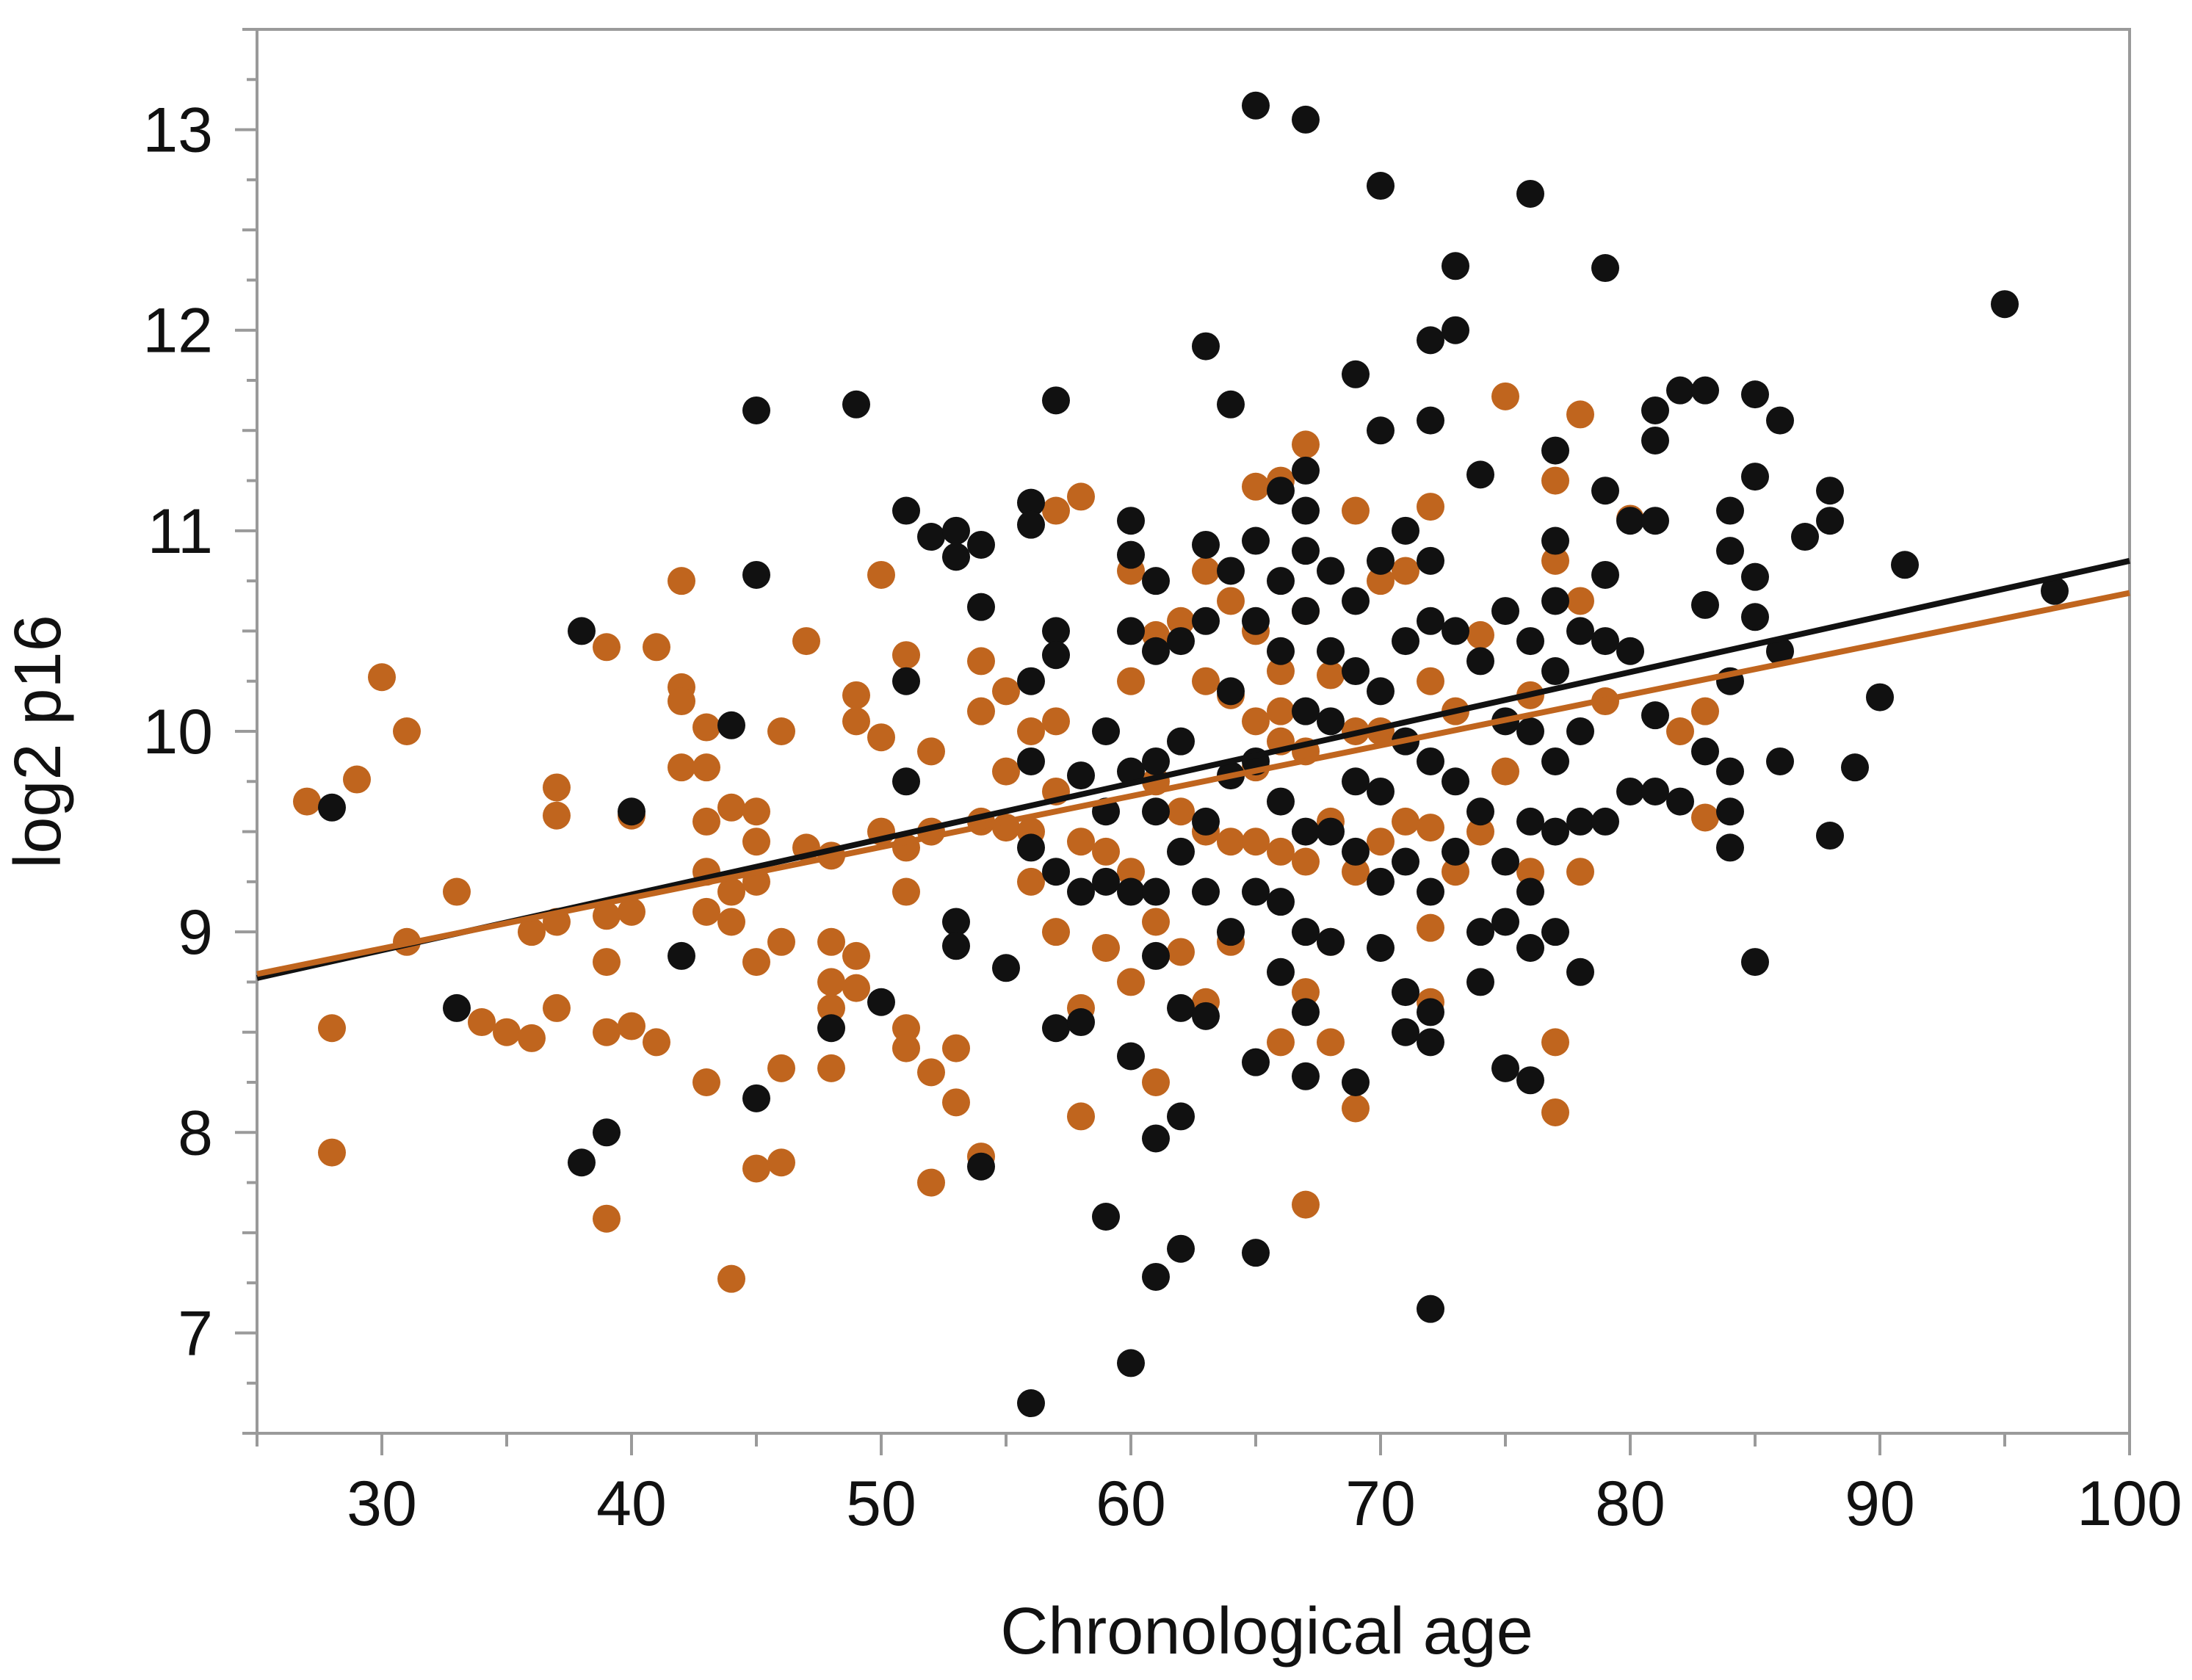 The width and height of the screenshot is (2192, 1680). What do you see at coordinates (881, 1504) in the screenshot?
I see `x-tick-label: 50` at bounding box center [881, 1504].